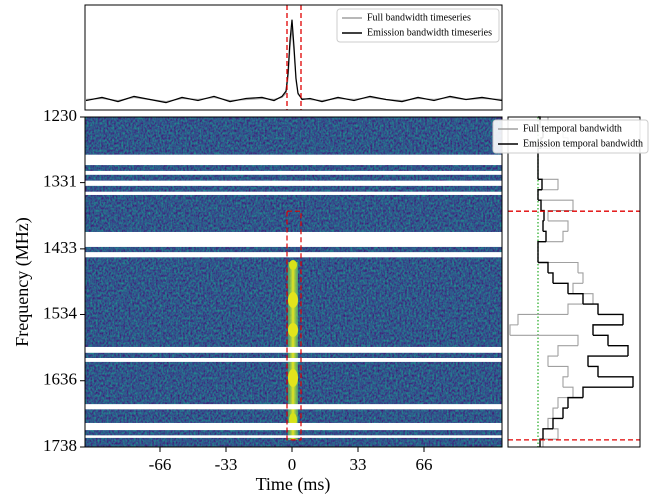 This screenshot has width=670, height=498. Describe the element at coordinates (160, 464) in the screenshot. I see `x-tick-label: -66` at that location.